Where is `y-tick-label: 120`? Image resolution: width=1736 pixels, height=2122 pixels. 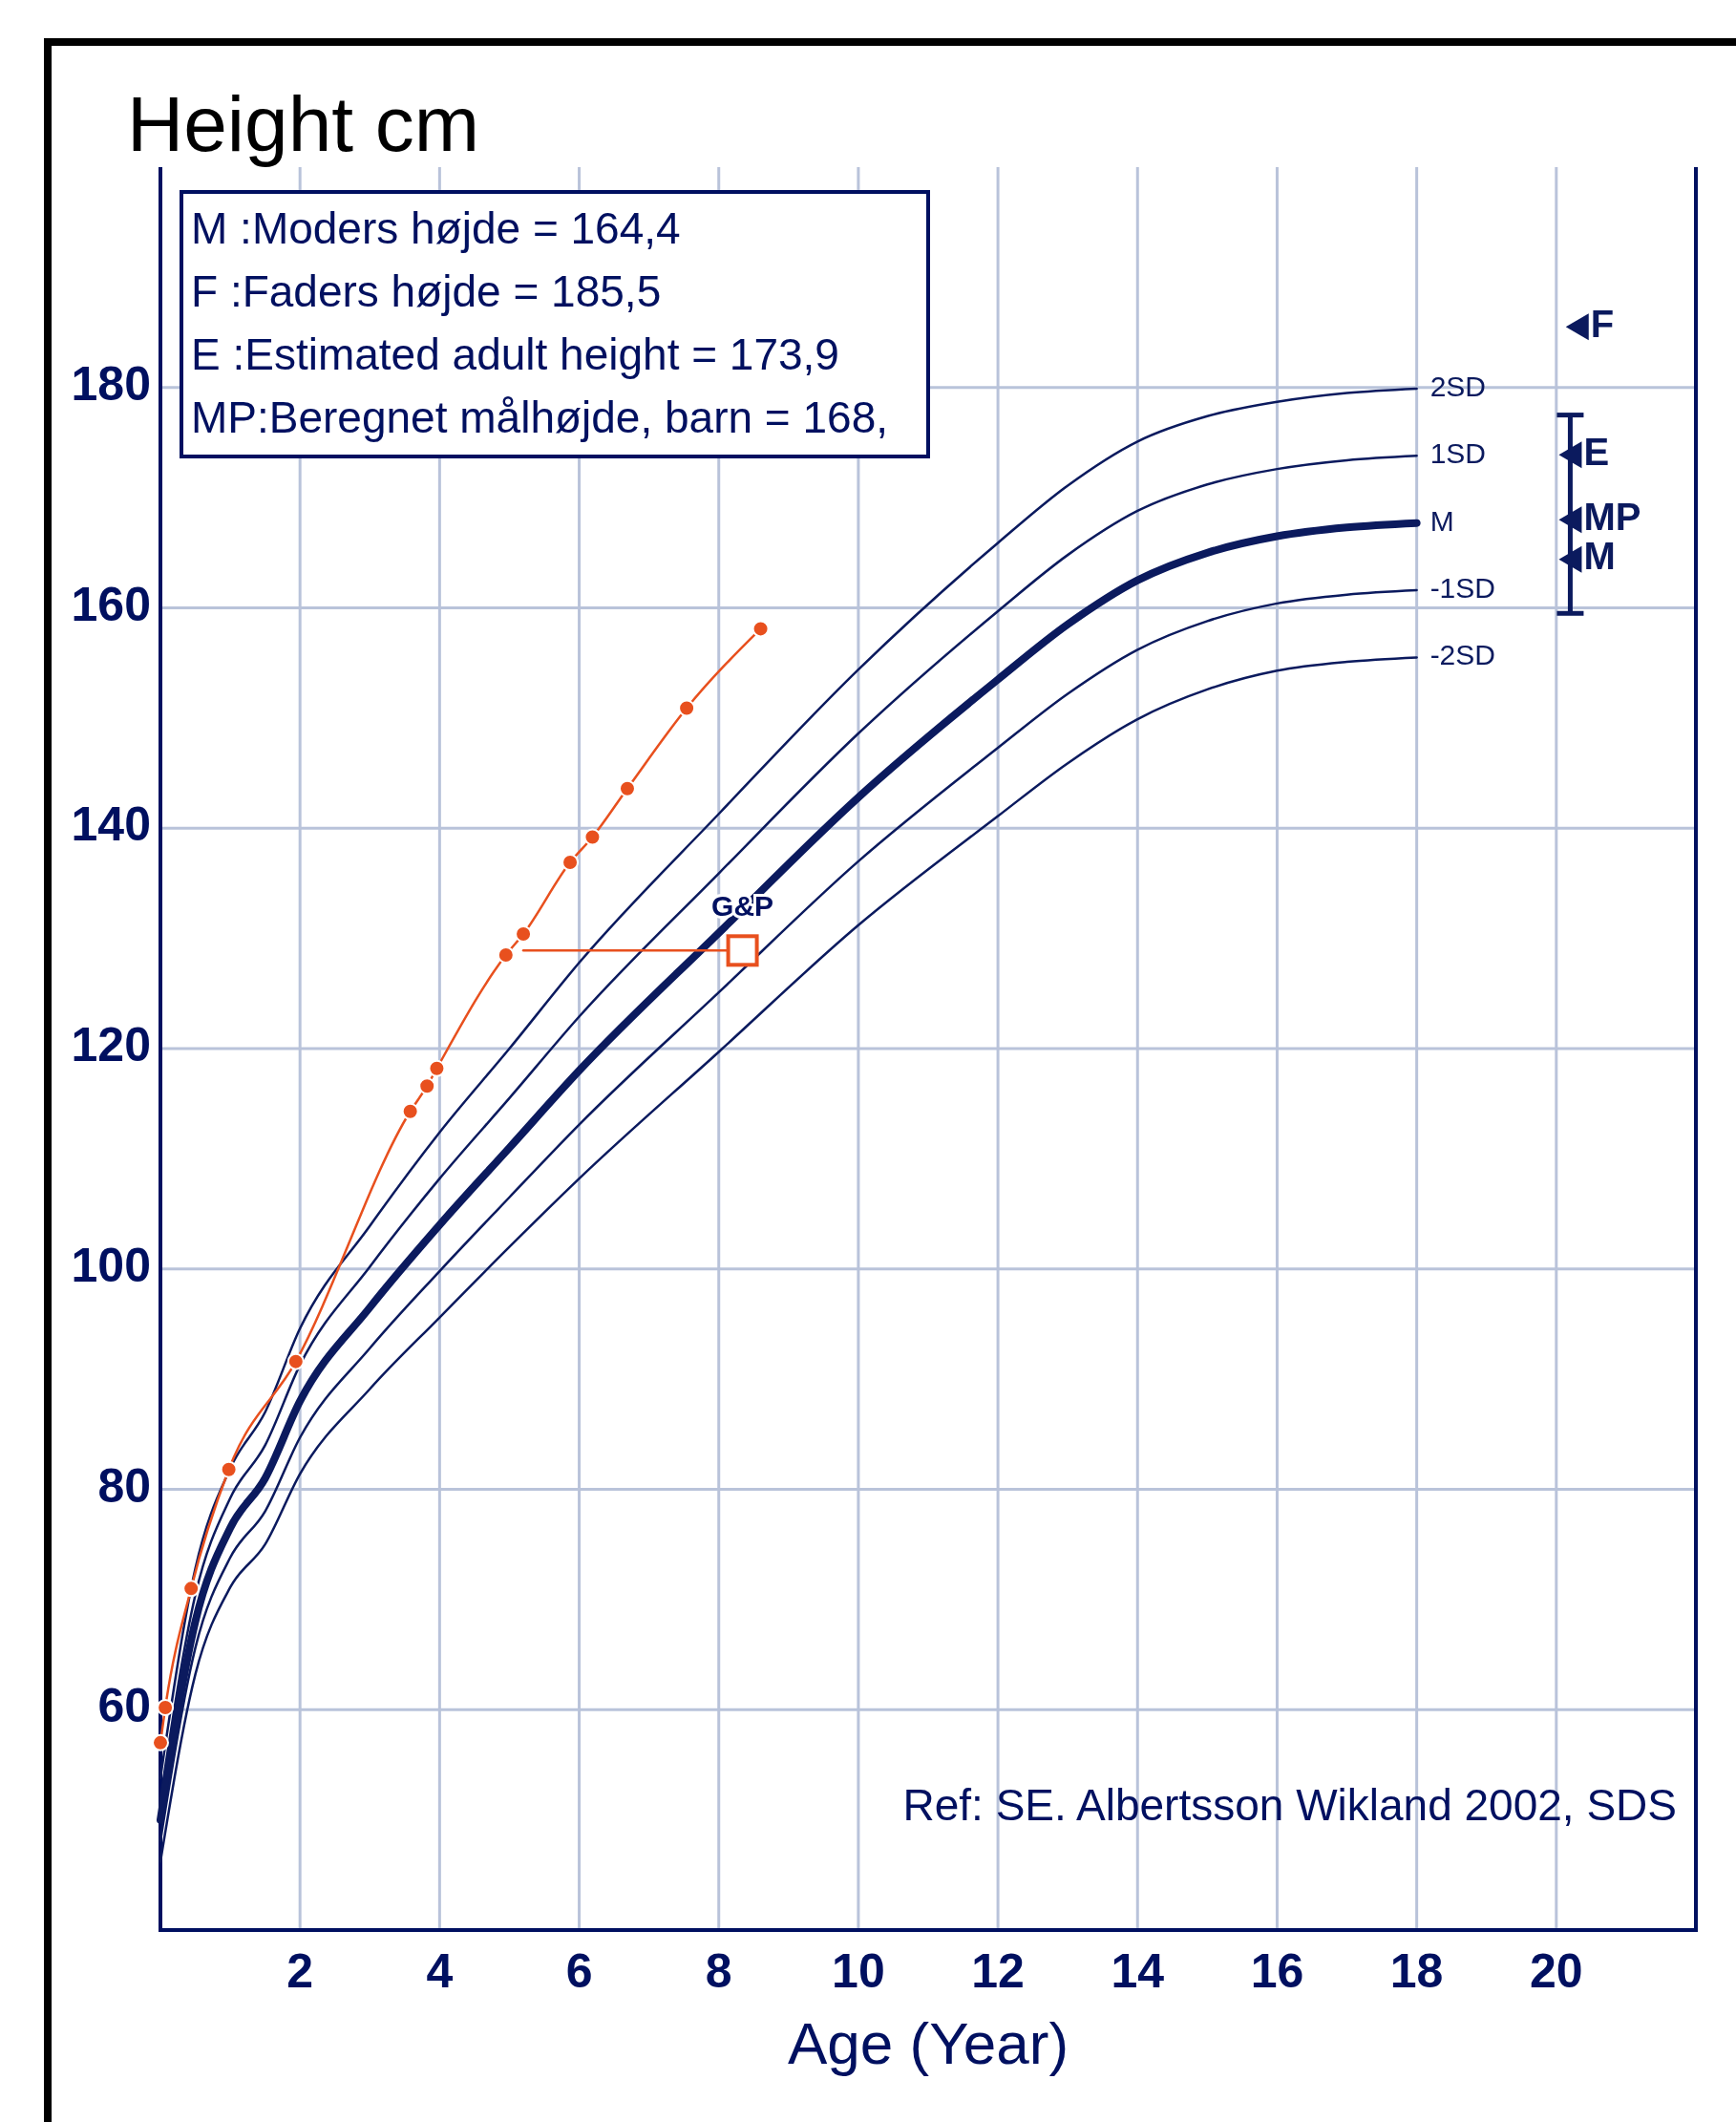
y-tick-label: 120 is located at coordinates (111, 1045).